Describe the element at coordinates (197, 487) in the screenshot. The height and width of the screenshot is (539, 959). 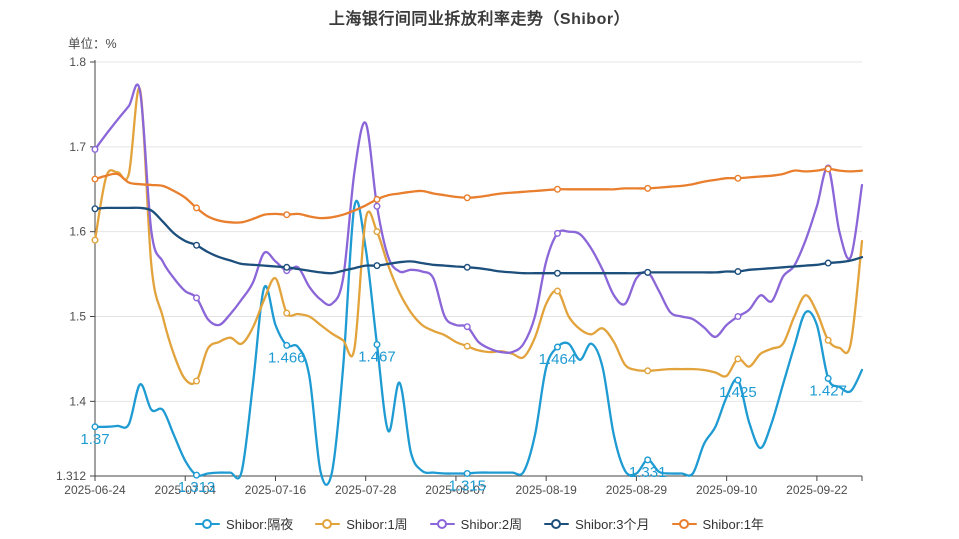
I see `data-point-label: 1.313` at that location.